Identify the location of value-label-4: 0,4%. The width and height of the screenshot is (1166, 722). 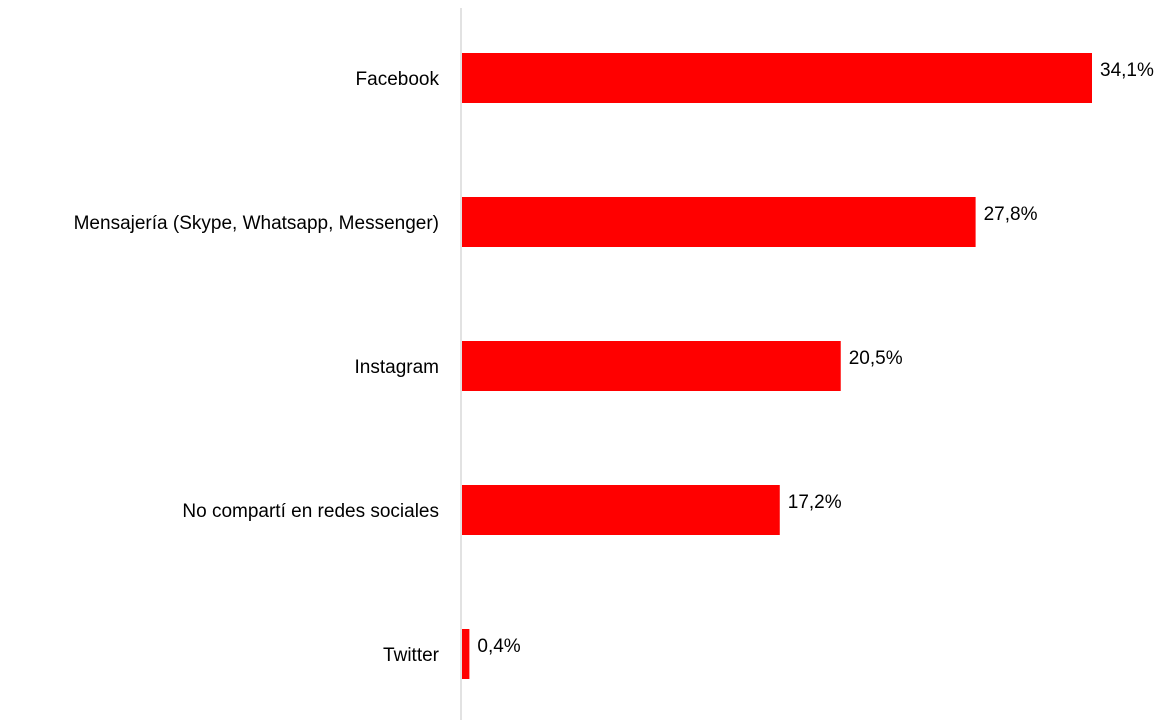
(498, 646).